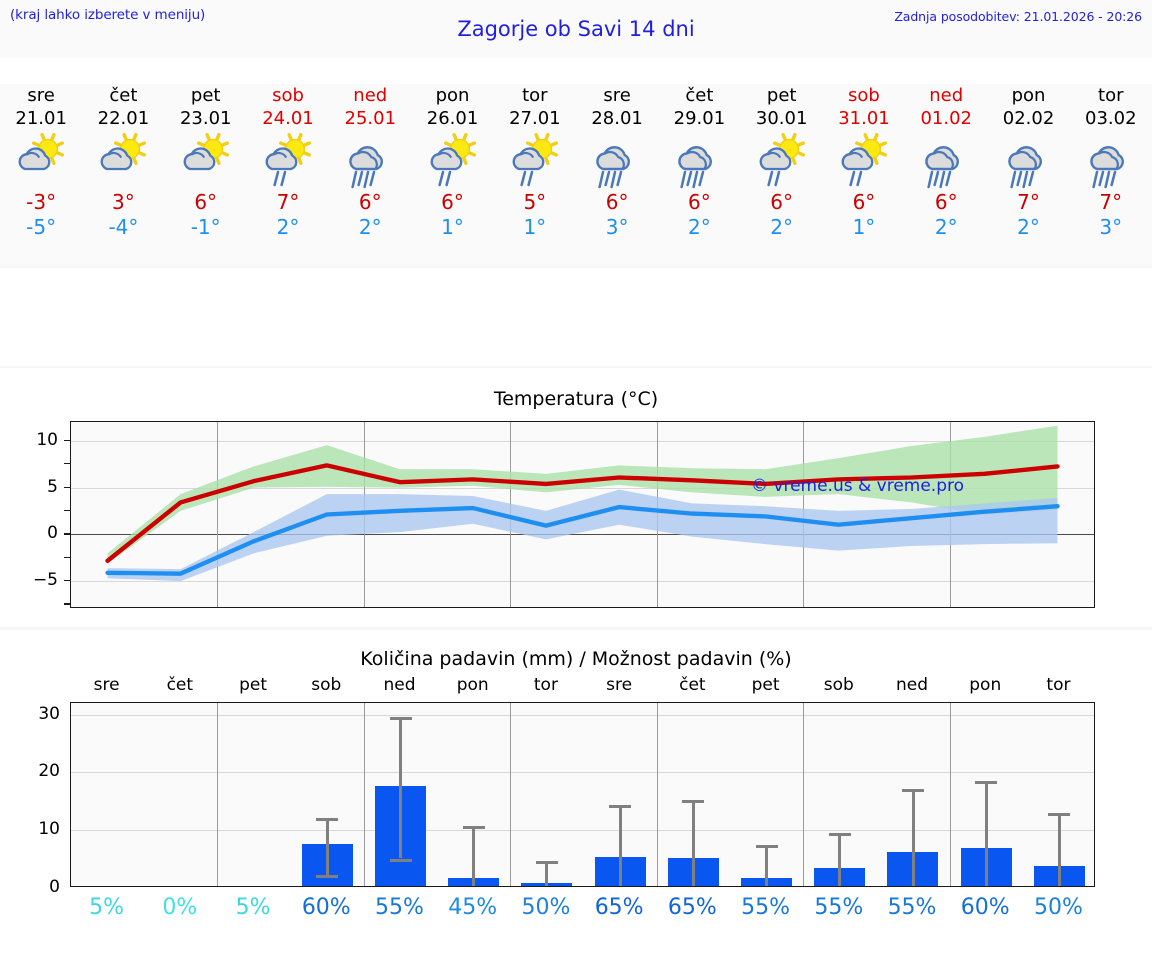 The image size is (1152, 975). Describe the element at coordinates (912, 907) in the screenshot. I see `precip-probability-11: 55%` at that location.